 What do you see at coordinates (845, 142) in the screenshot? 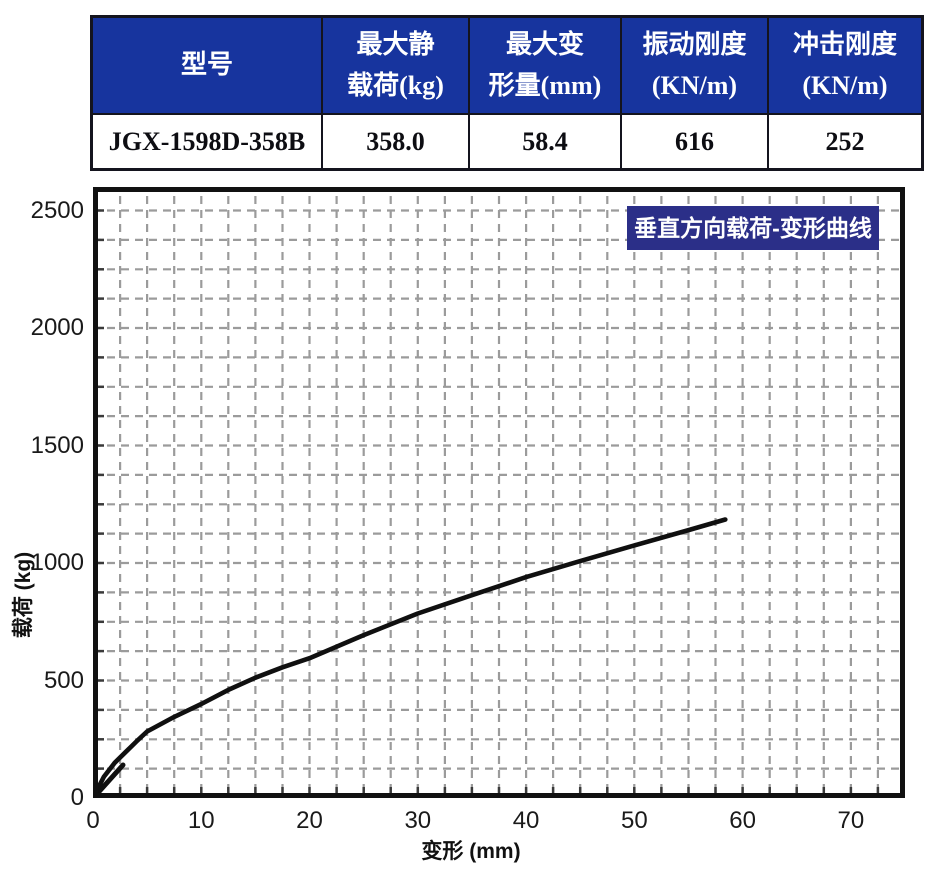
I see `cell-impact-stiffness: 252` at bounding box center [845, 142].